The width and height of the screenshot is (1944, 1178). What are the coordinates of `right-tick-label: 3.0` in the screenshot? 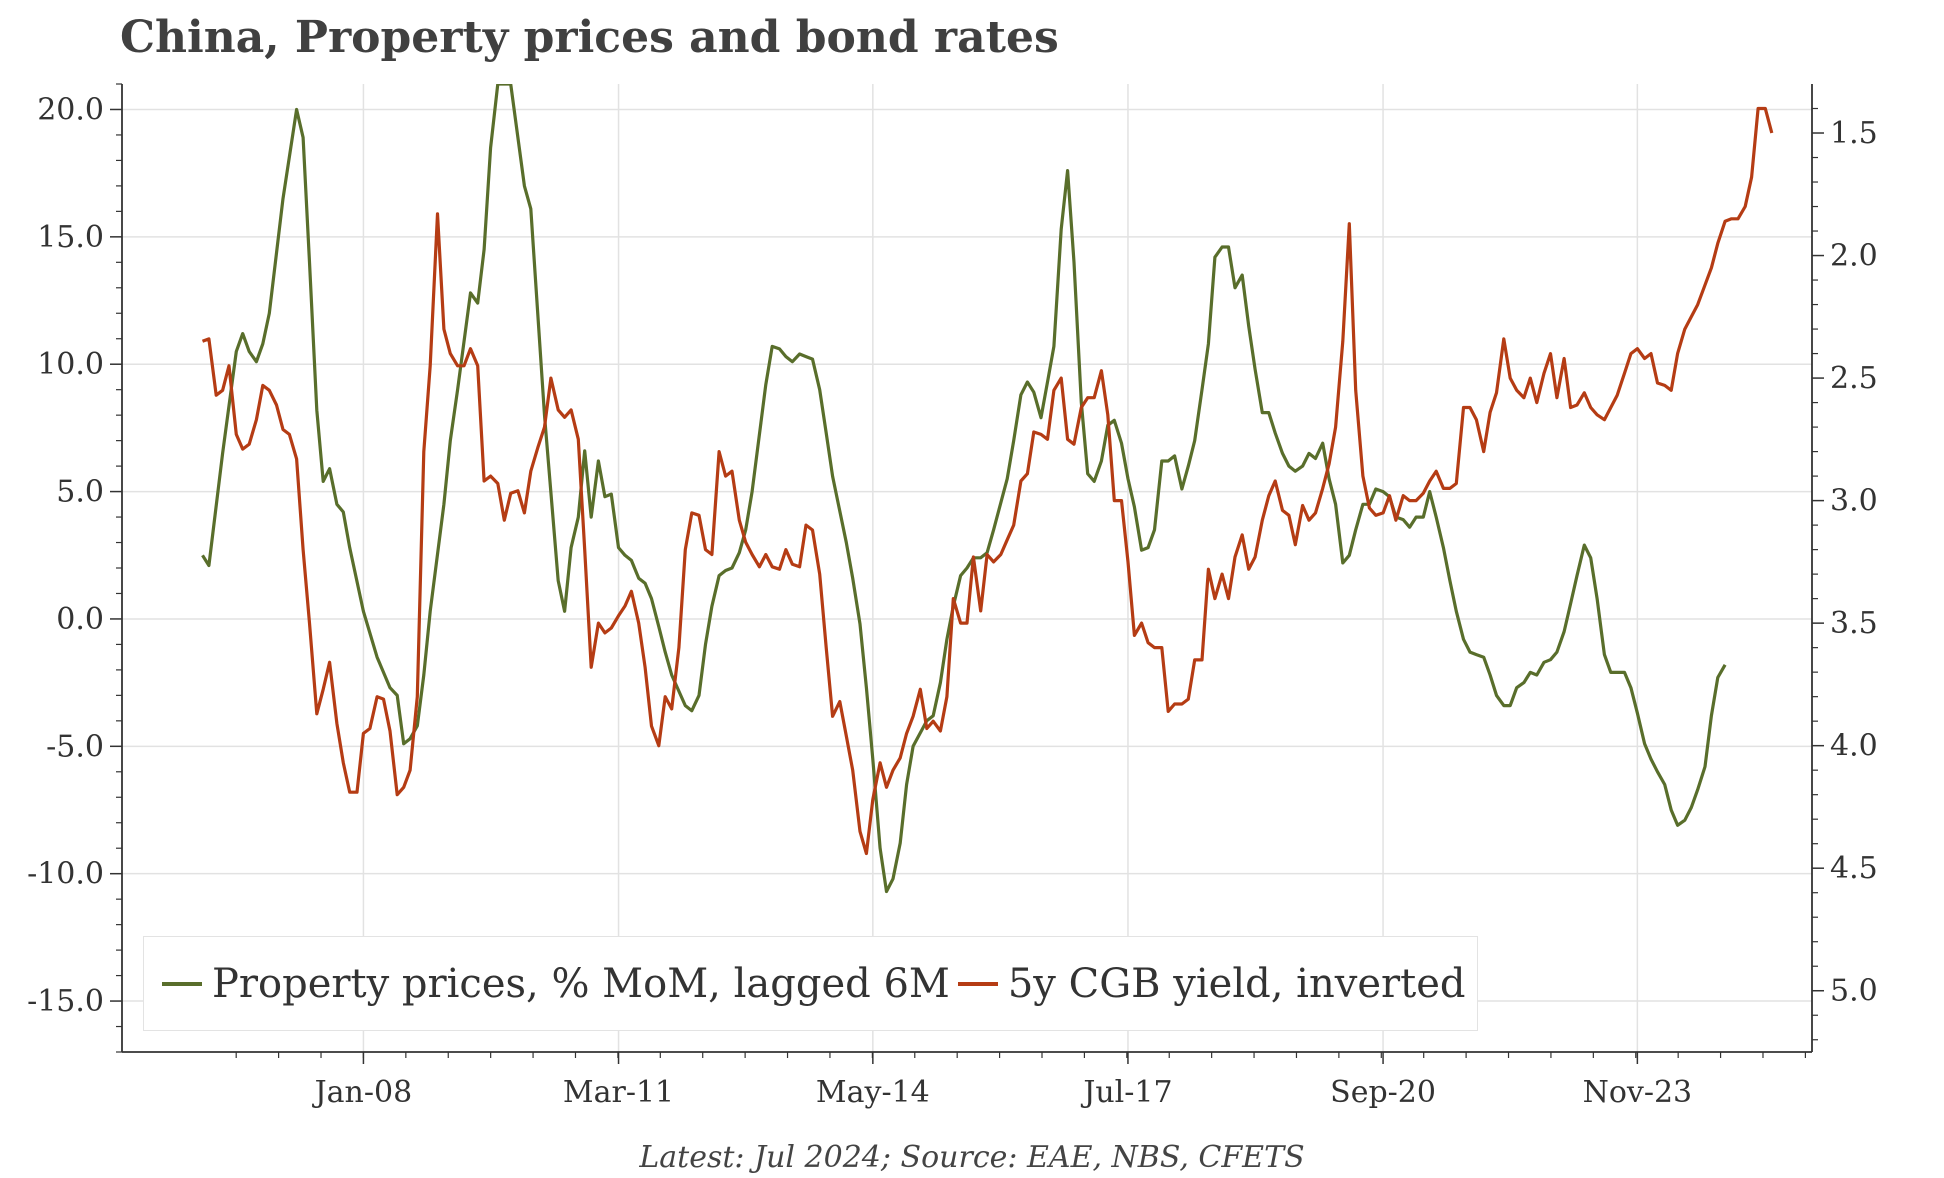 It's located at (1854, 501).